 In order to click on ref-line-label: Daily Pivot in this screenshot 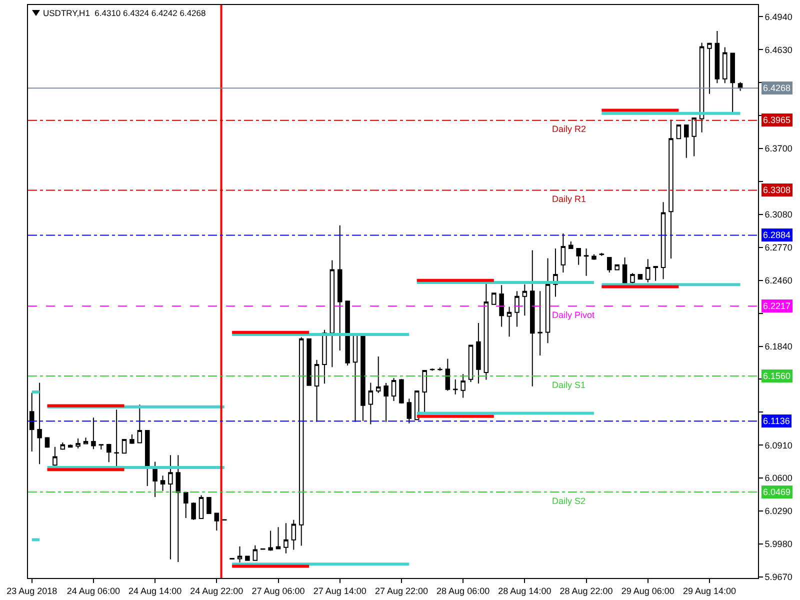, I will do `click(574, 315)`.